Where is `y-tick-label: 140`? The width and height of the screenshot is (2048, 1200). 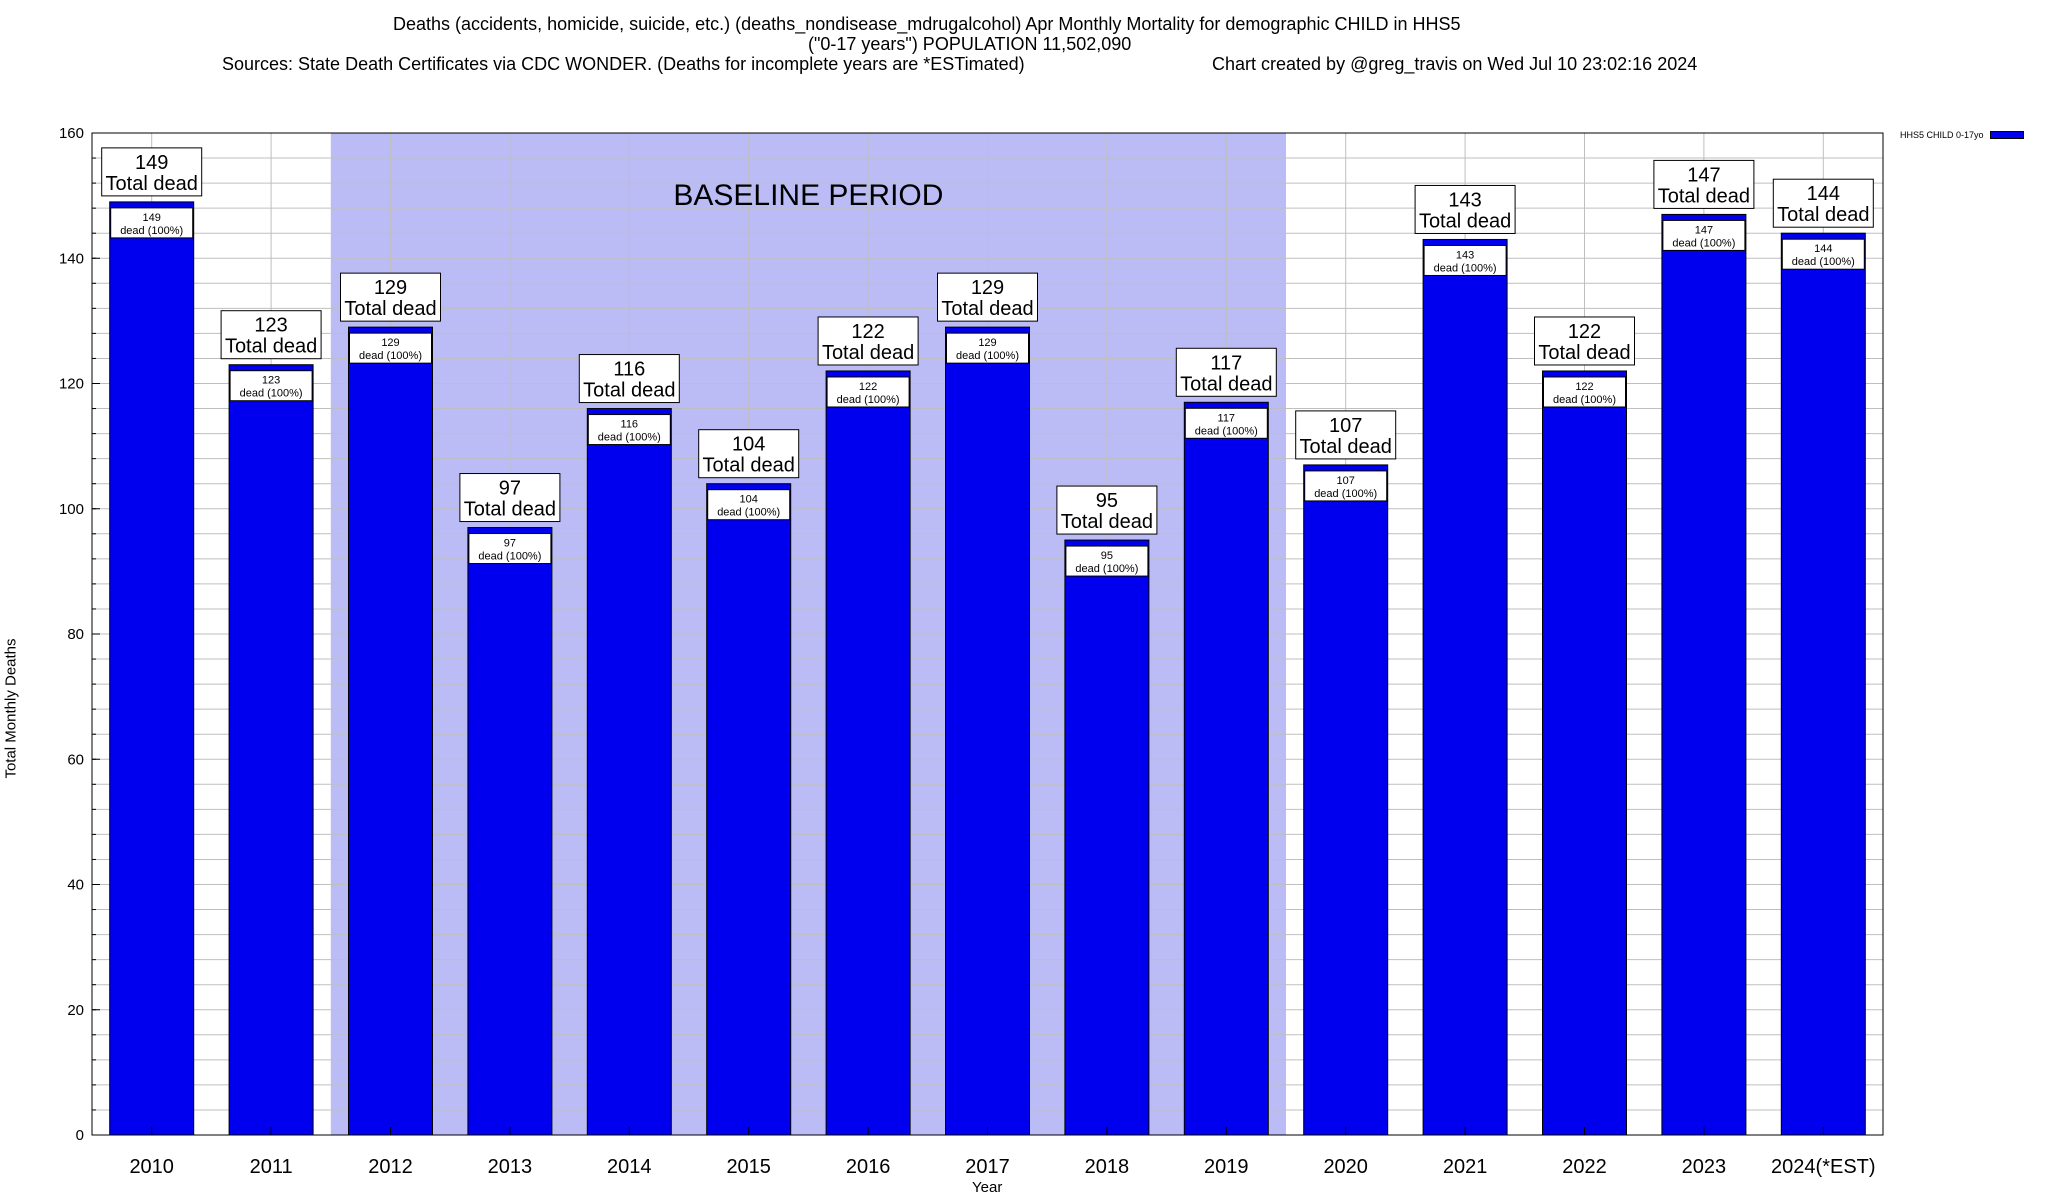 y-tick-label: 140 is located at coordinates (71, 258).